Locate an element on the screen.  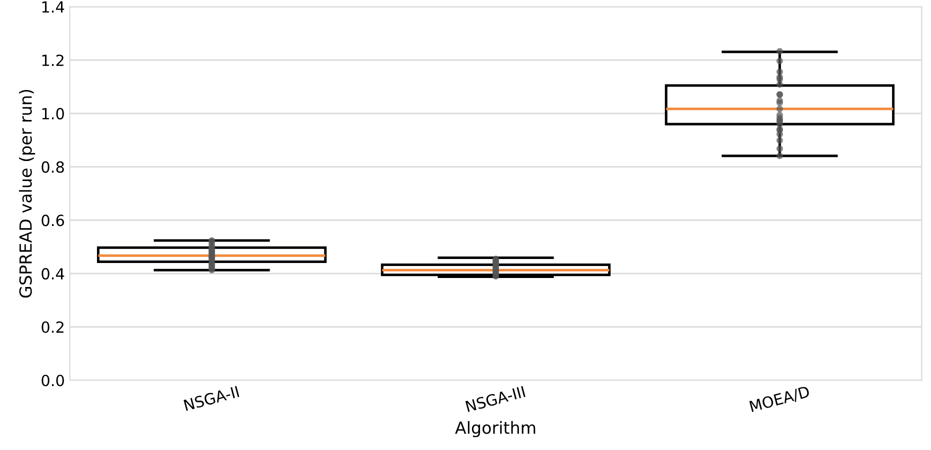
x-axis-title: Algorithm is located at coordinates (495, 429).